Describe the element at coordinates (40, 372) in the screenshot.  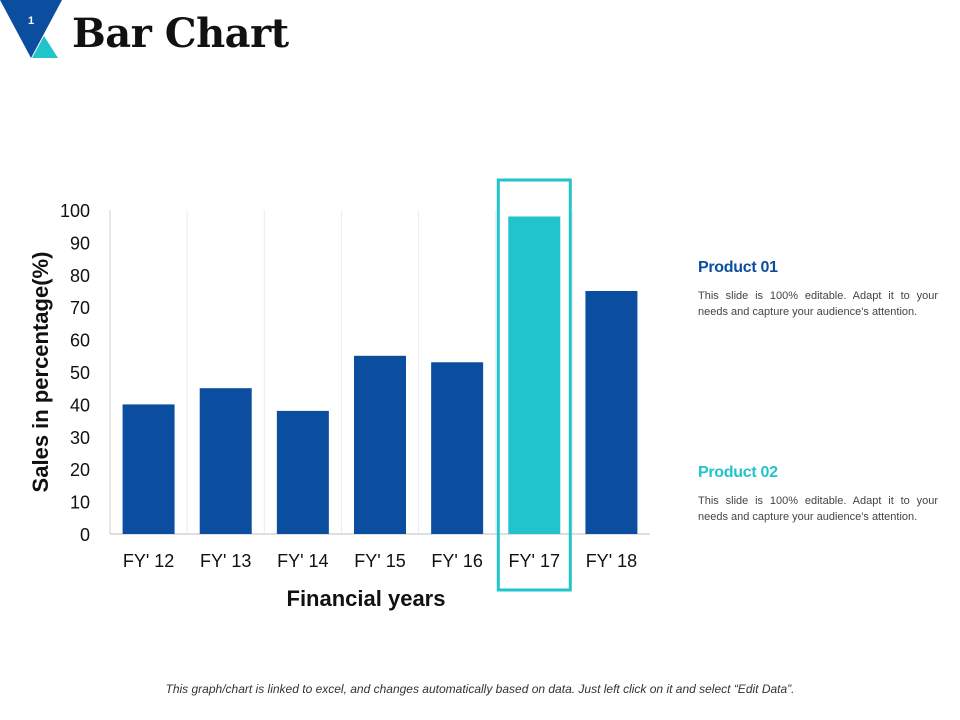
I see `y-axis-title: Sales in percentage(%)` at that location.